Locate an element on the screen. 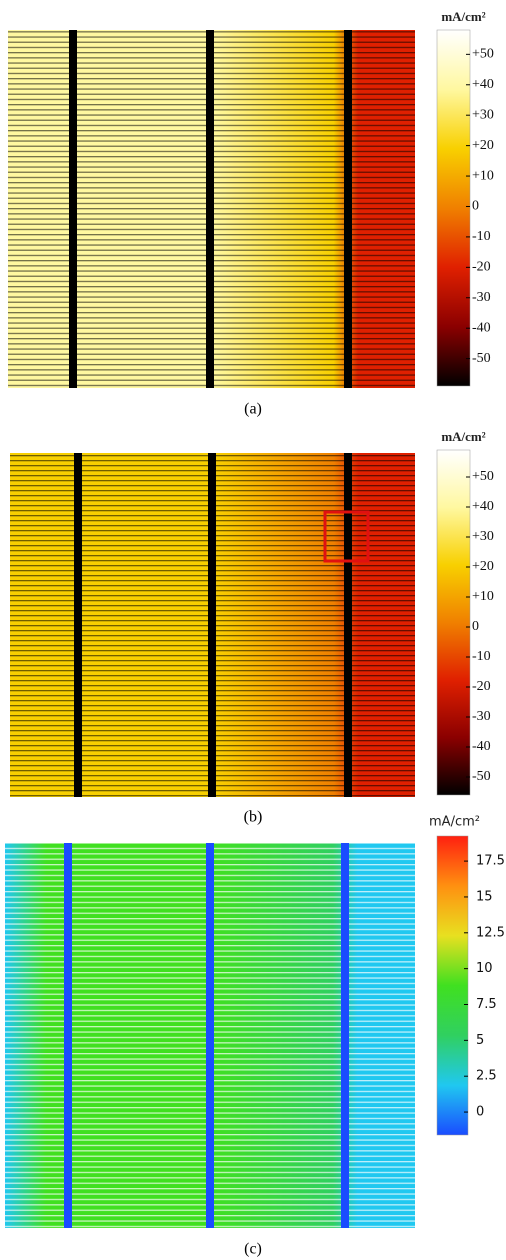 The height and width of the screenshot is (1260, 506). colorbar-tick-label: 7.5 is located at coordinates (486, 1004).